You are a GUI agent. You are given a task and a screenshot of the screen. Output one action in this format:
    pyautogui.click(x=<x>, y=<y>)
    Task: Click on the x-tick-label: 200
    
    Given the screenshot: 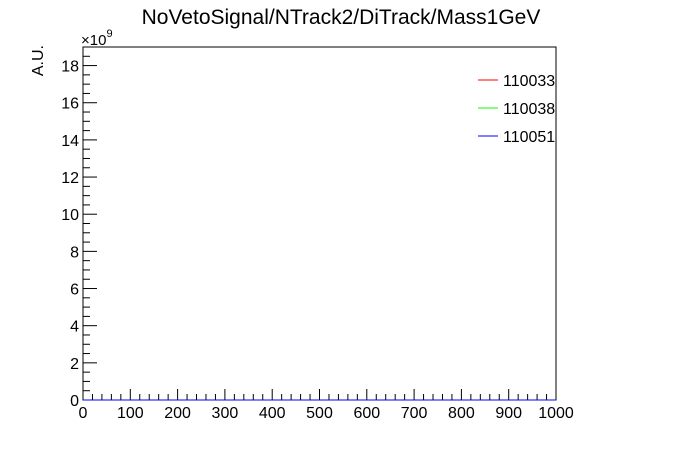 What is the action you would take?
    pyautogui.click(x=177, y=413)
    